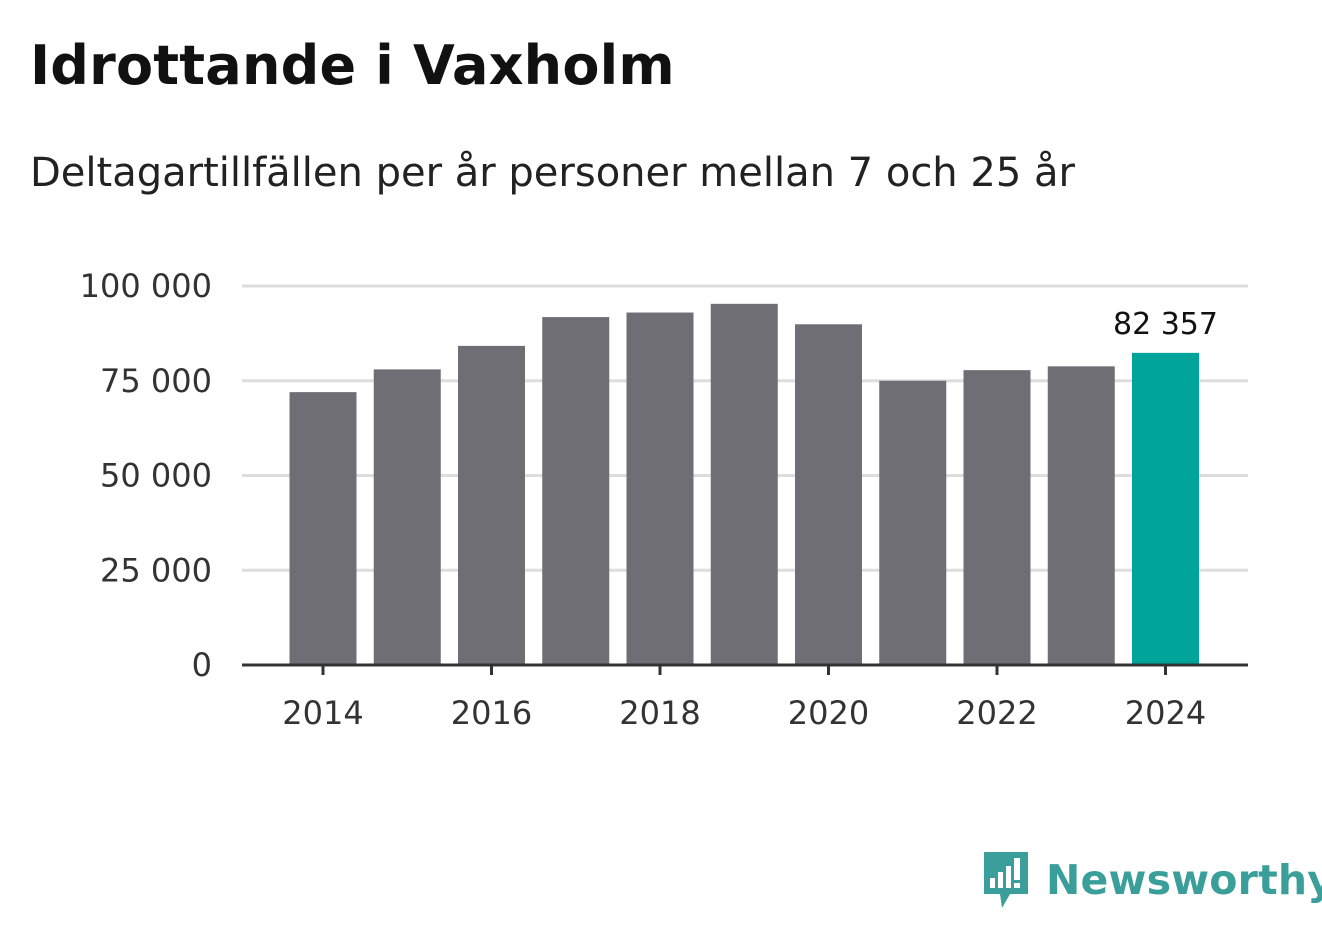  I want to click on newsworthy-logo: Newsworthy, so click(1151, 880).